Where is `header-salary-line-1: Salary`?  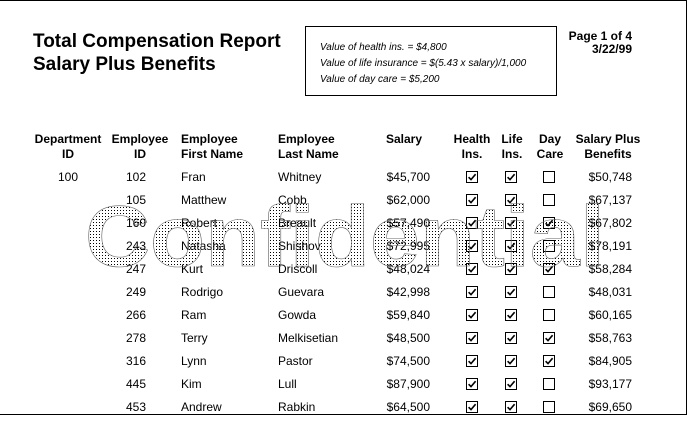
header-salary-line-1: Salary is located at coordinates (404, 139).